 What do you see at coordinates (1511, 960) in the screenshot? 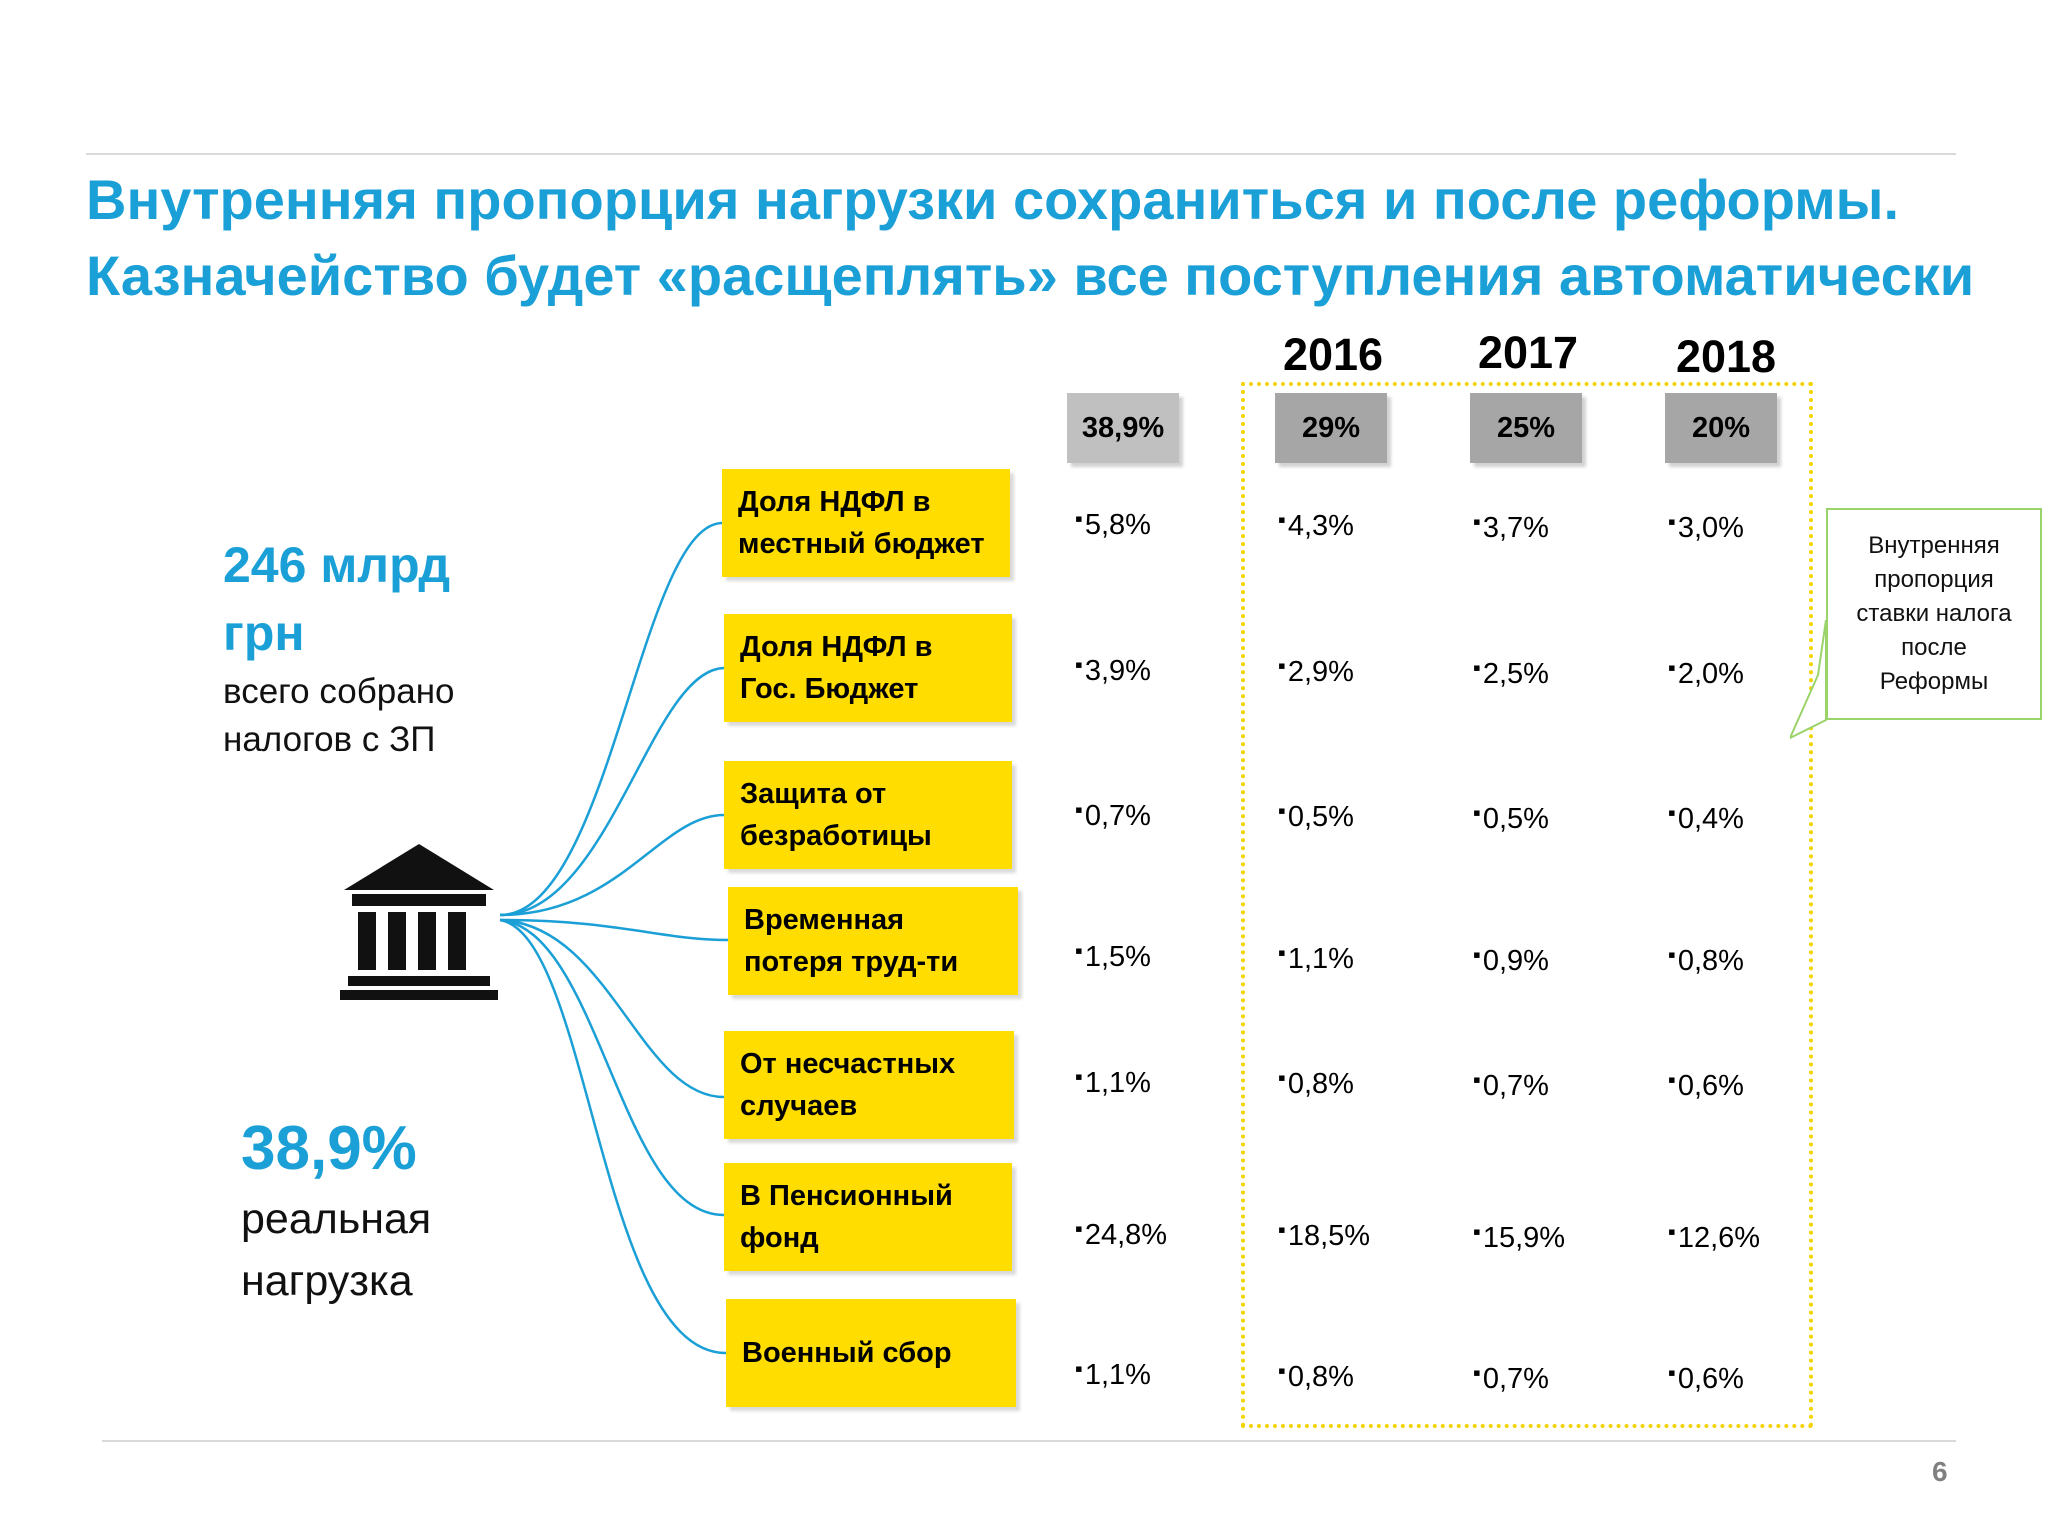
I see `value-disability-2017: 0,9%` at bounding box center [1511, 960].